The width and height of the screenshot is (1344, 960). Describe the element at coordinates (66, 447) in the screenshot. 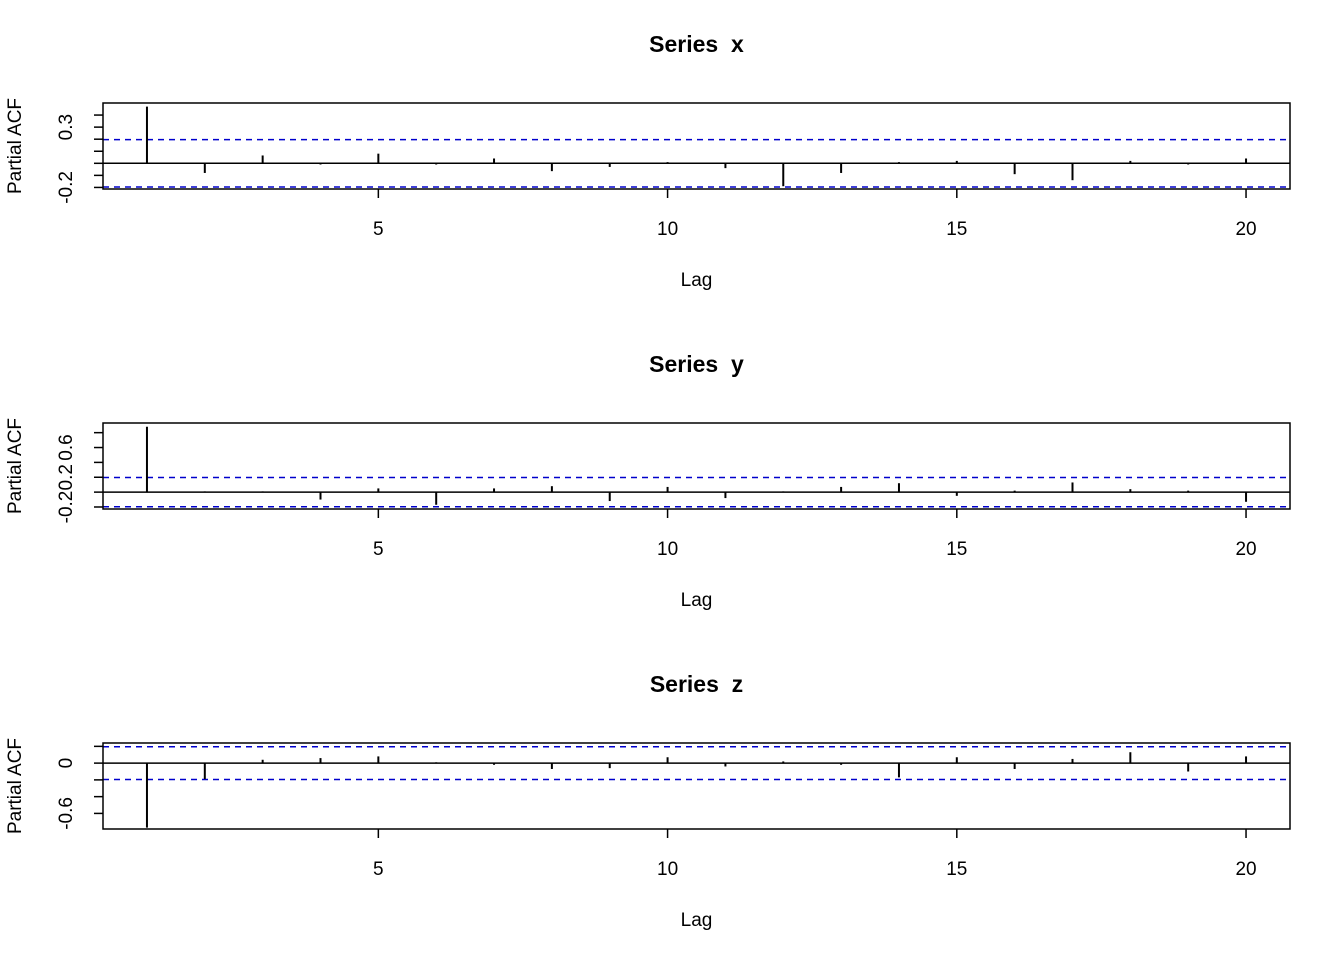

I see `y-tick-label: 0.6` at that location.